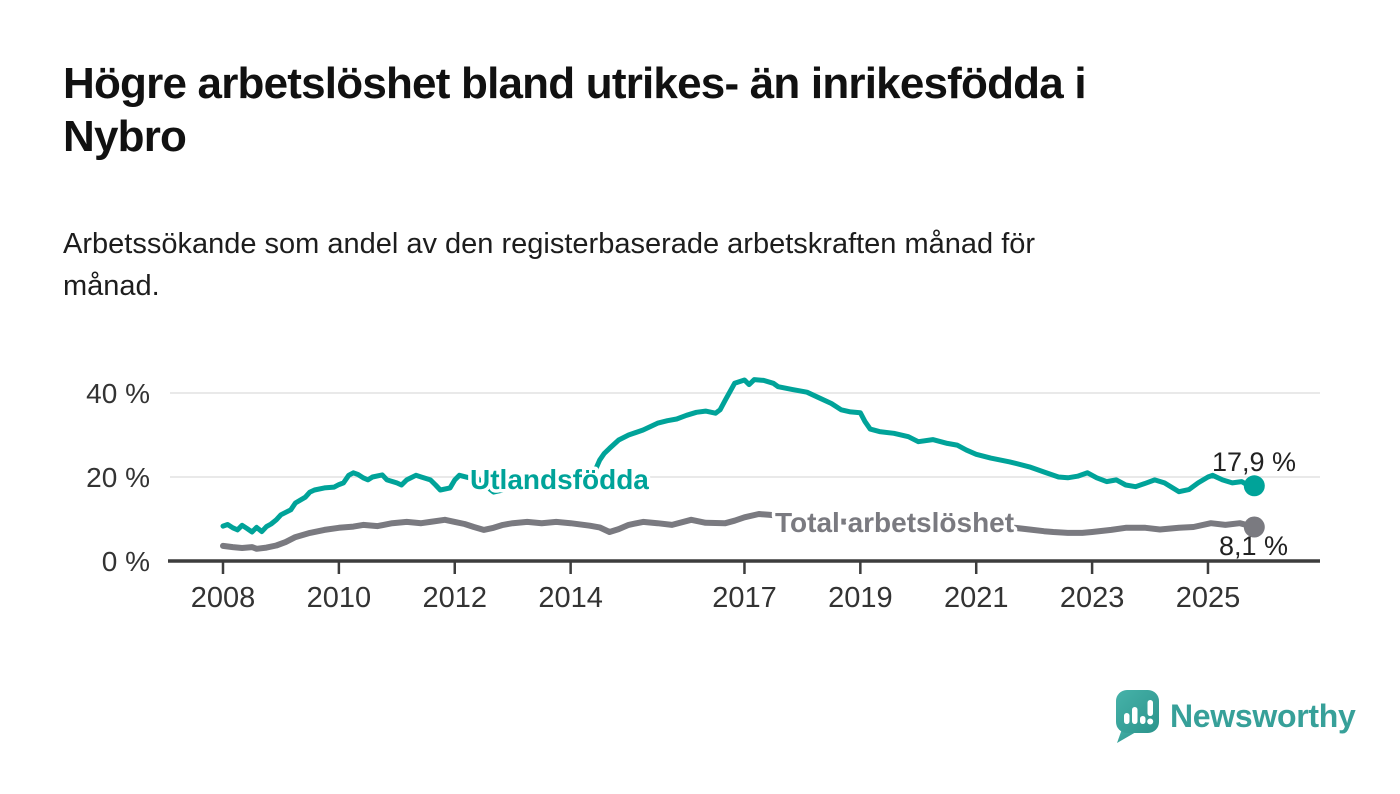  What do you see at coordinates (559, 479) in the screenshot?
I see `series-label: Utlandsfödda` at bounding box center [559, 479].